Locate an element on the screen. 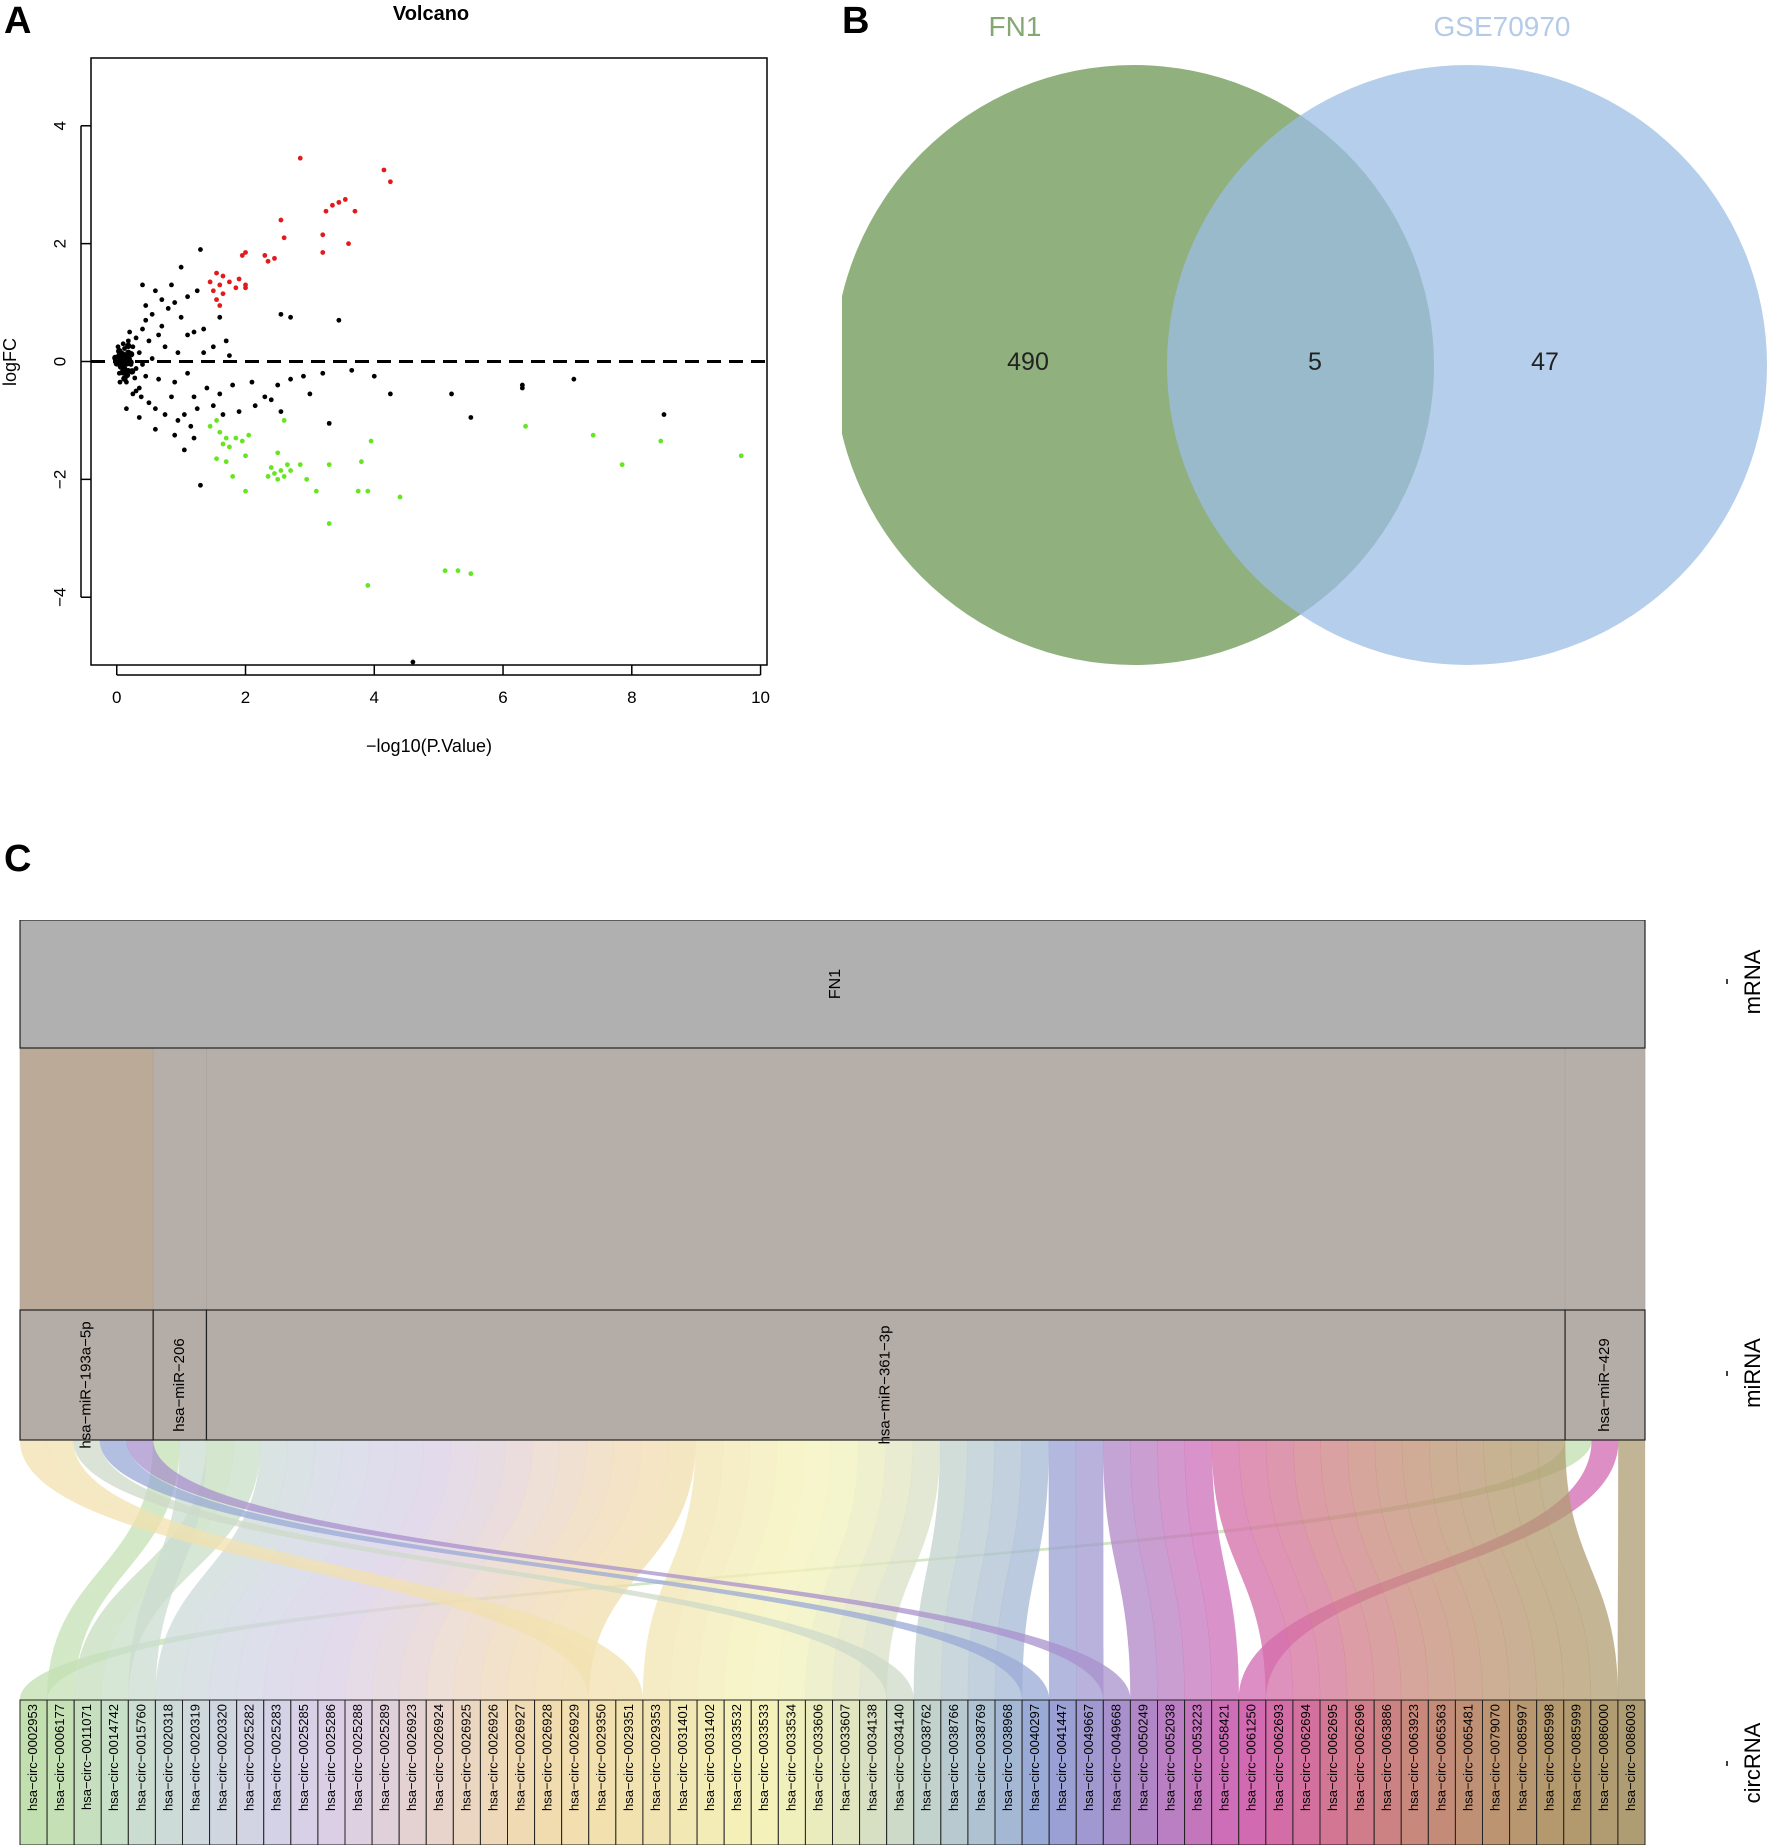  circrna-node-label: hsa−circ−0052038 is located at coordinates (1169, 1757).